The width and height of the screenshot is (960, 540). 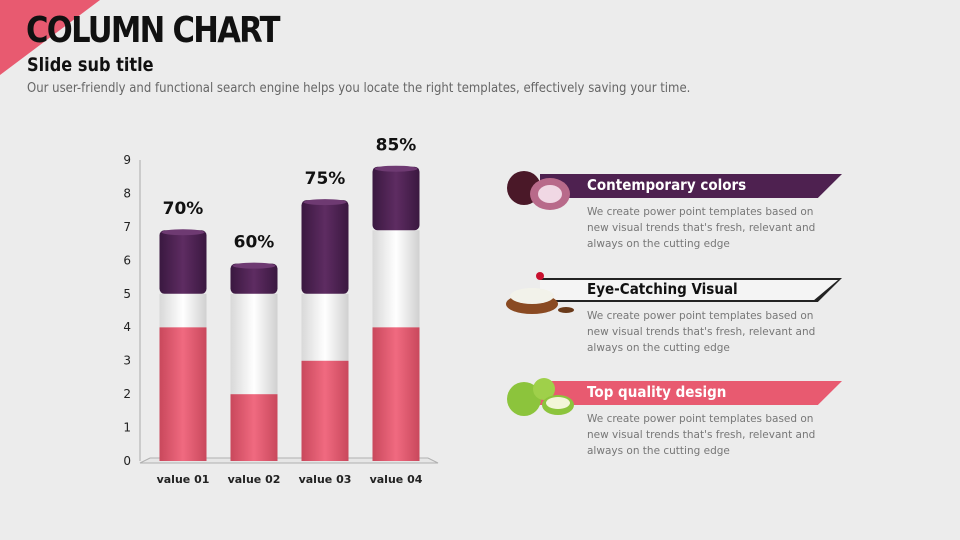 What do you see at coordinates (127, 461) in the screenshot?
I see `y-tick-label: 0` at bounding box center [127, 461].